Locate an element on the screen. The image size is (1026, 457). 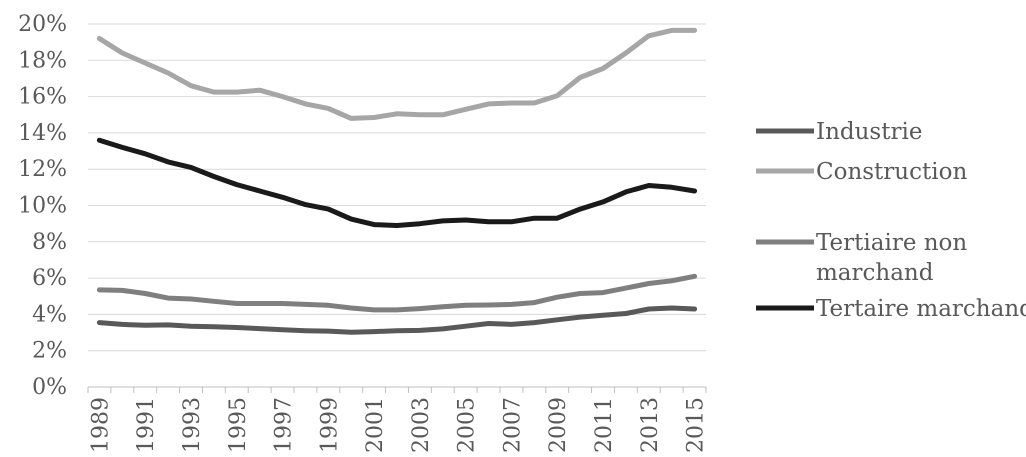
x-tick-label: 2001 is located at coordinates (375, 425).